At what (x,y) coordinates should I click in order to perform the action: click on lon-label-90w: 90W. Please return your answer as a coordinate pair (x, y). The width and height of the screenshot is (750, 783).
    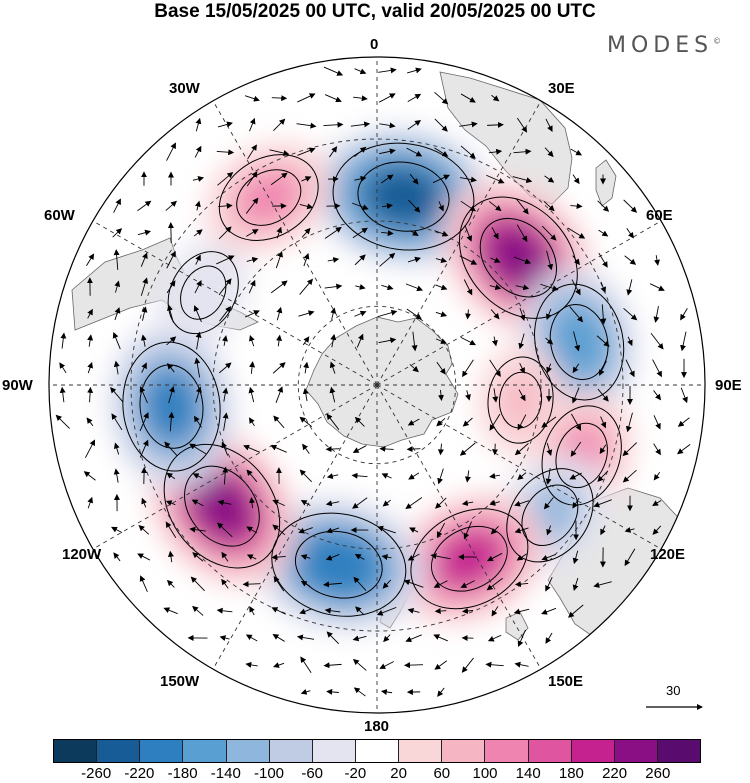
    Looking at the image, I should click on (17, 385).